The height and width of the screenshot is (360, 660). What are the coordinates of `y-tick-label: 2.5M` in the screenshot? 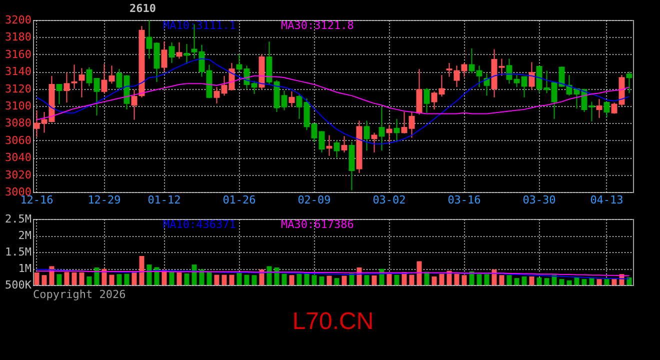 It's located at (18, 219).